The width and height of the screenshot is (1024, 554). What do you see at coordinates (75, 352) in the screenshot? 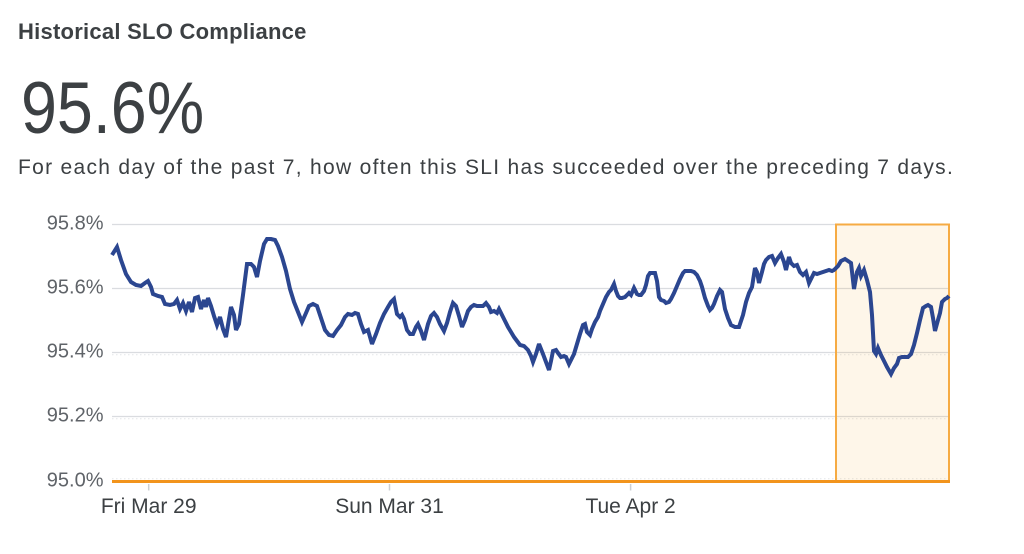
I see `svg-text: 95.4%` at bounding box center [75, 352].